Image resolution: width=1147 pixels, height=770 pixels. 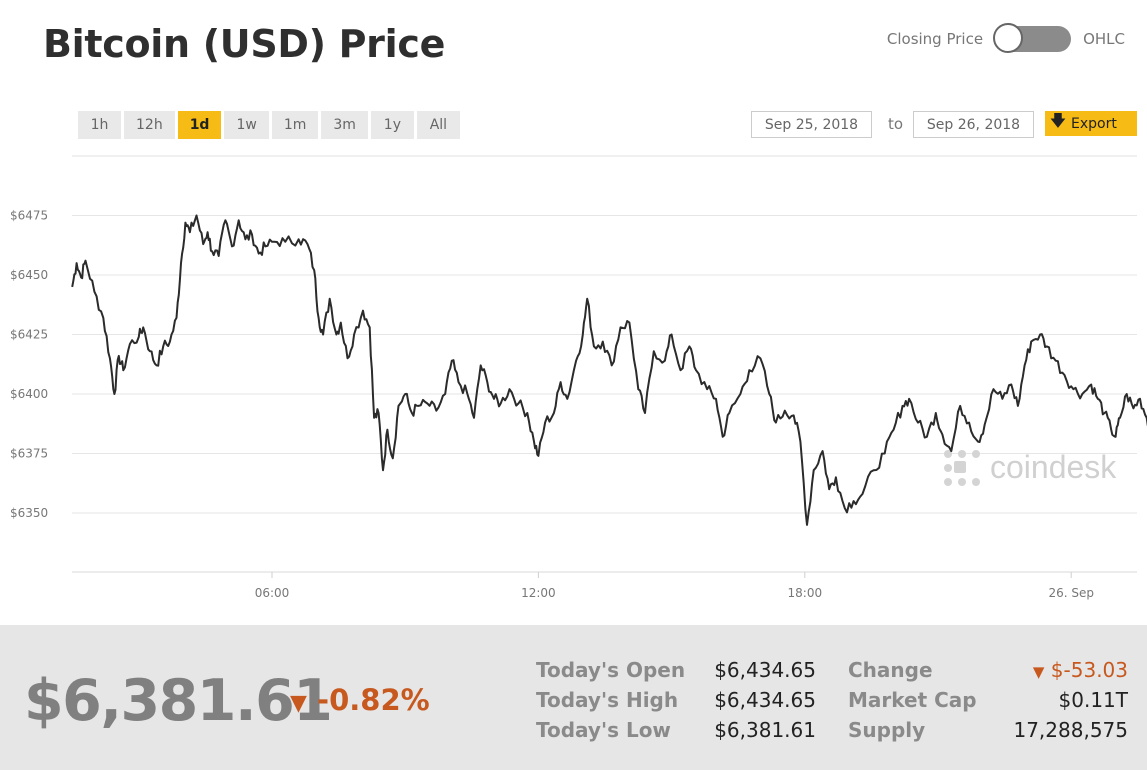 I want to click on coindesk-logo-icon, so click(x=962, y=468).